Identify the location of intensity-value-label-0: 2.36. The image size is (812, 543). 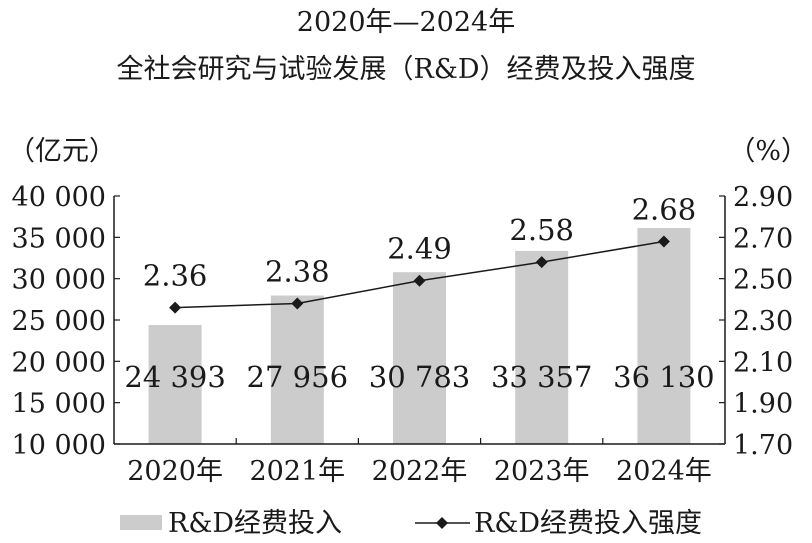
(175, 276).